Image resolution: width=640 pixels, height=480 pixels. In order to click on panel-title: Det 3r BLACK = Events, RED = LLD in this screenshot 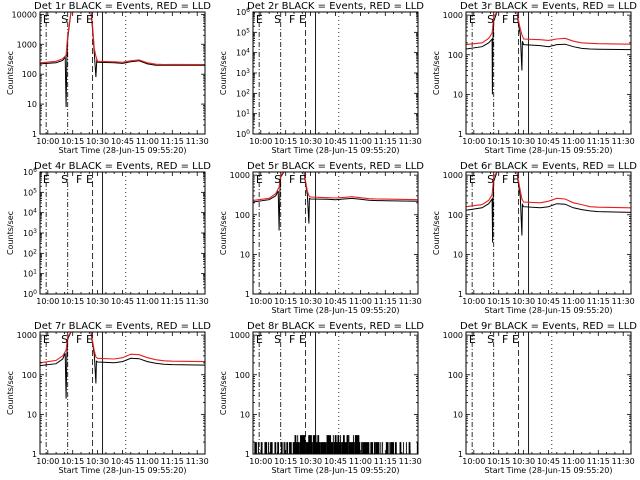, I will do `click(548, 6)`.